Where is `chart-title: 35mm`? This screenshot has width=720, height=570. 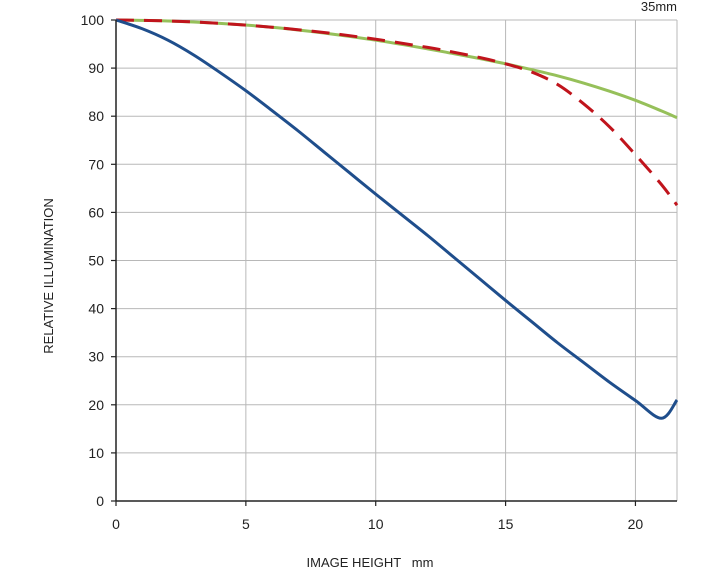 chart-title: 35mm is located at coordinates (659, 7).